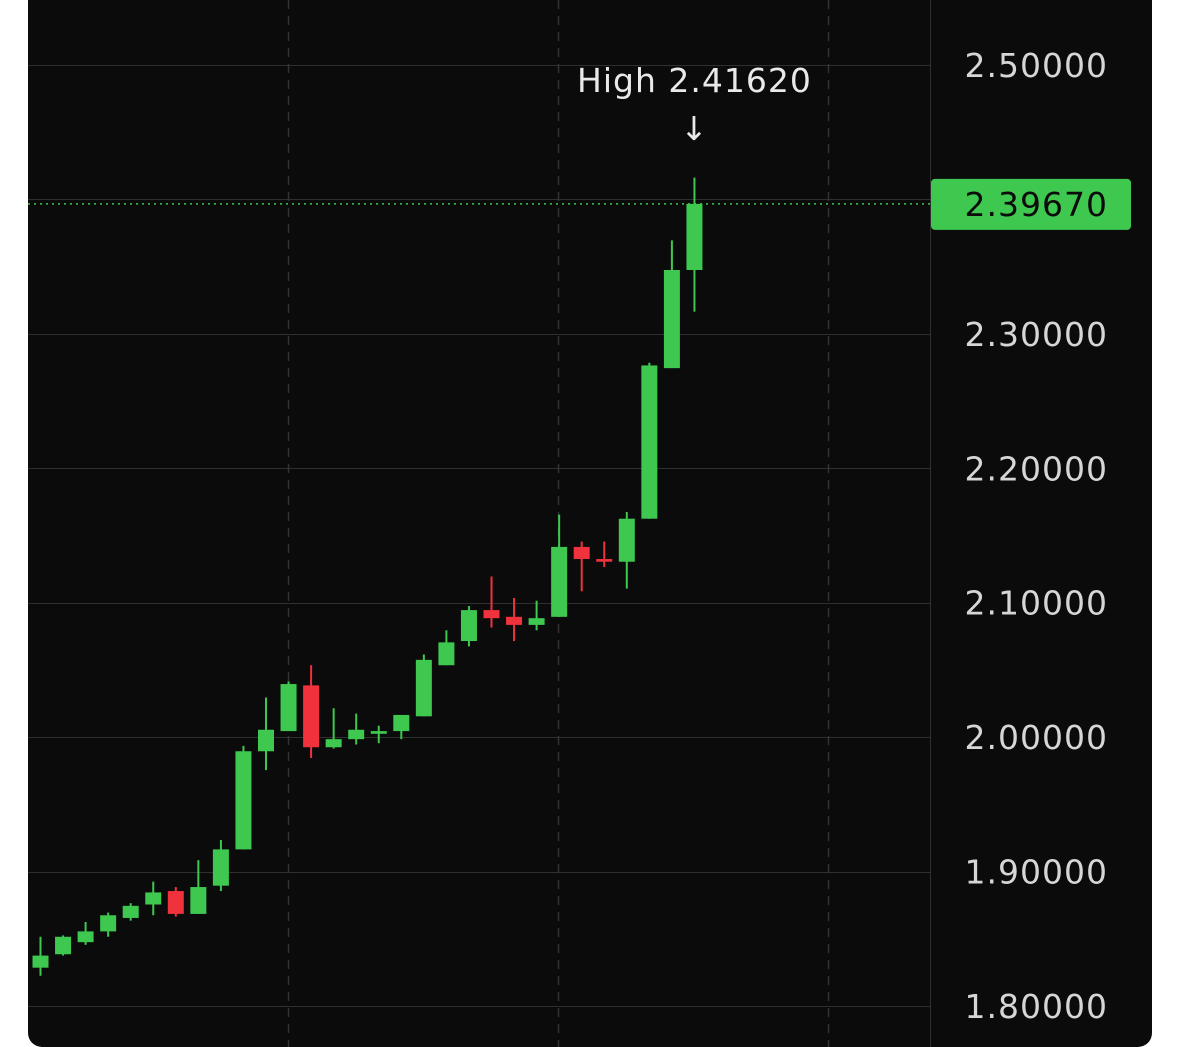  Describe the element at coordinates (1036, 872) in the screenshot. I see `y-tick-label: 1.90000` at that location.